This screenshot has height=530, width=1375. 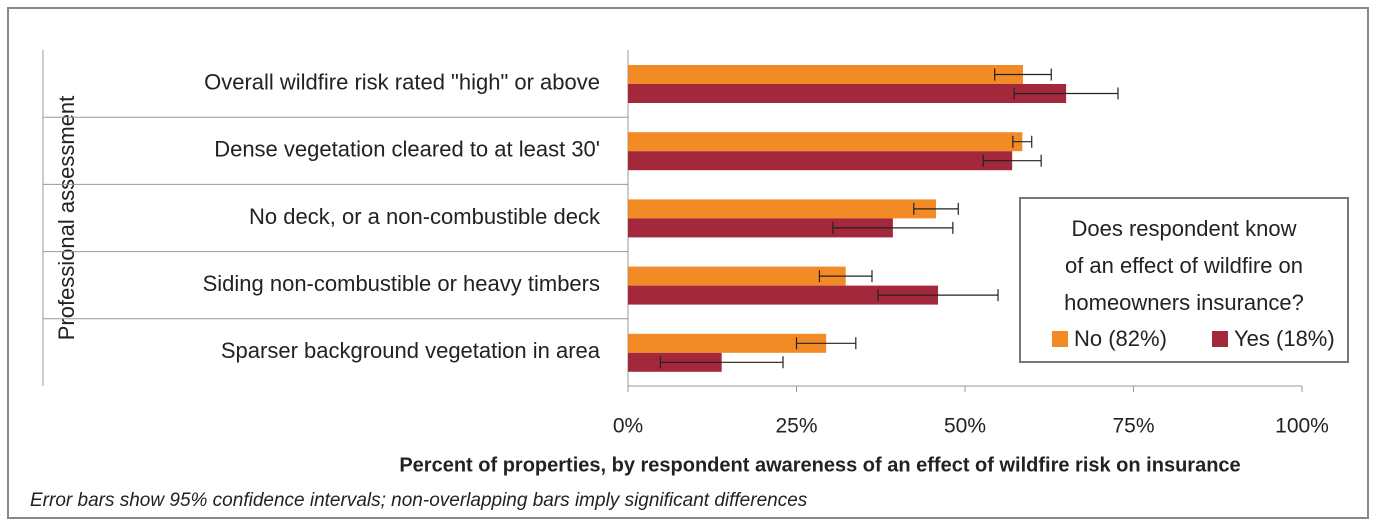 I want to click on legend-label: No (82%), so click(x=1120, y=338).